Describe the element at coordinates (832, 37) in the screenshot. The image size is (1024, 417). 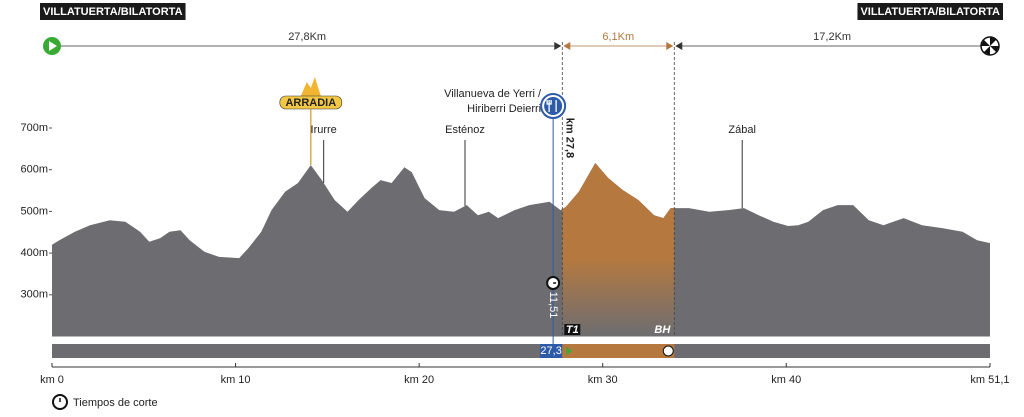
I see `section-label: 17,2Km` at that location.